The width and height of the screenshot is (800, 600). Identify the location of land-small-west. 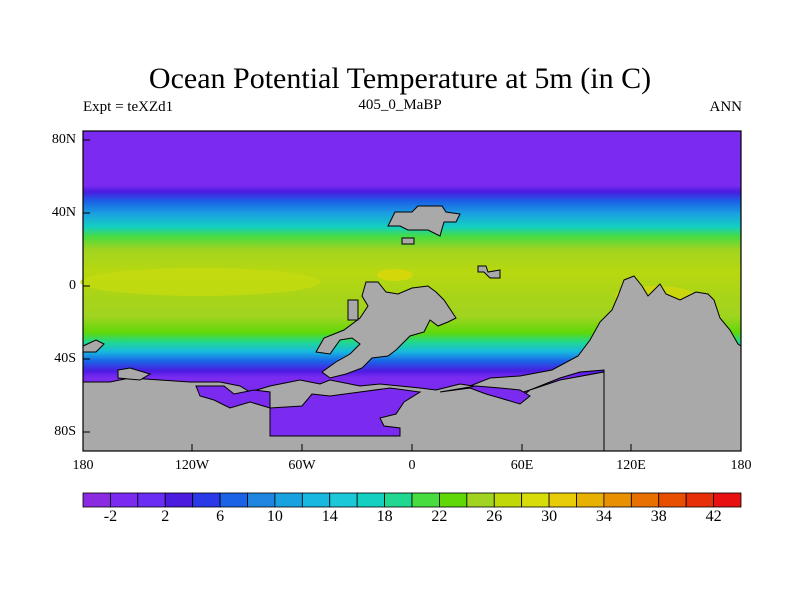
(353, 310).